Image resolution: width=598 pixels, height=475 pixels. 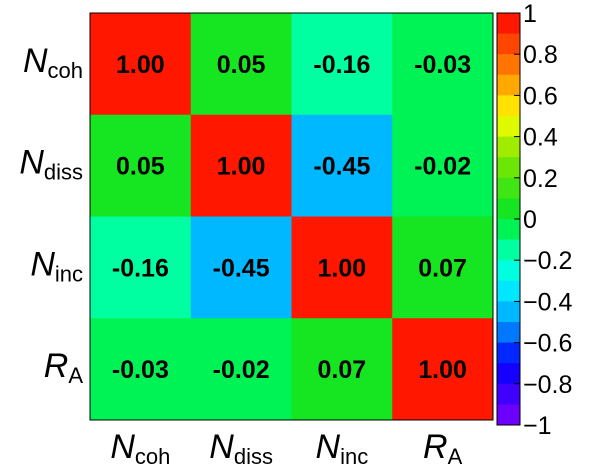 I want to click on x-axis-label: Ndiss, so click(x=241, y=448).